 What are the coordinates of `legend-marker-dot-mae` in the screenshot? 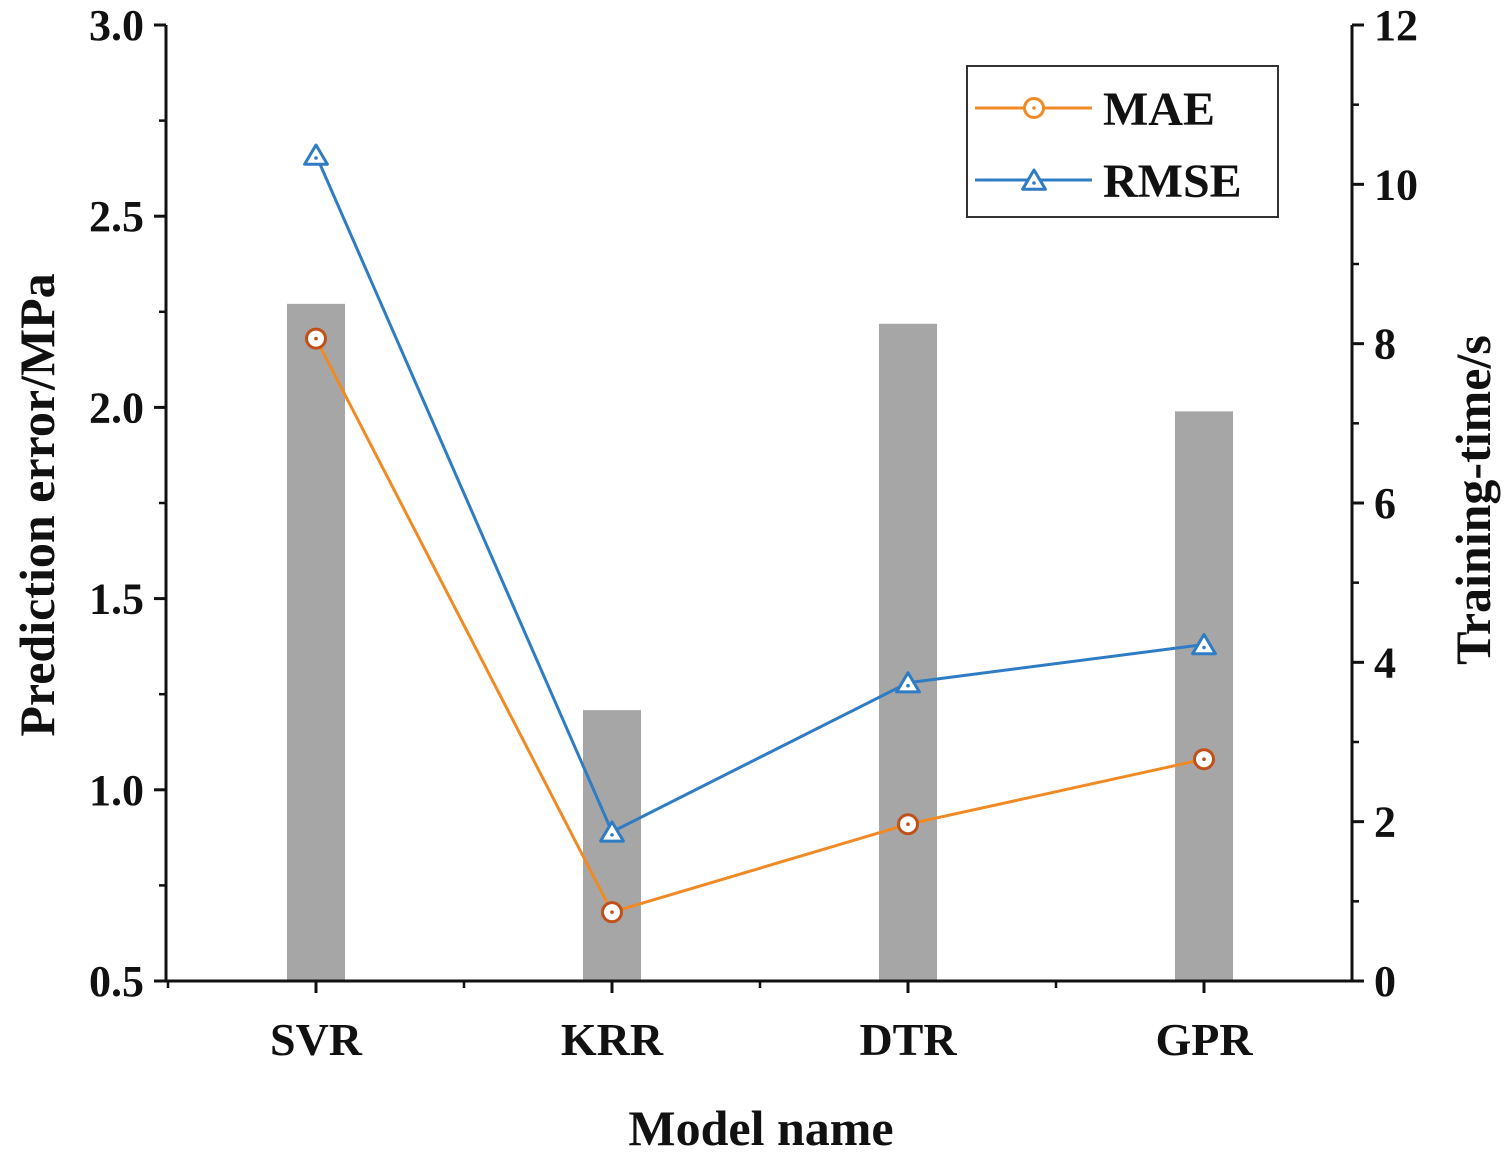 It's located at (1034, 108).